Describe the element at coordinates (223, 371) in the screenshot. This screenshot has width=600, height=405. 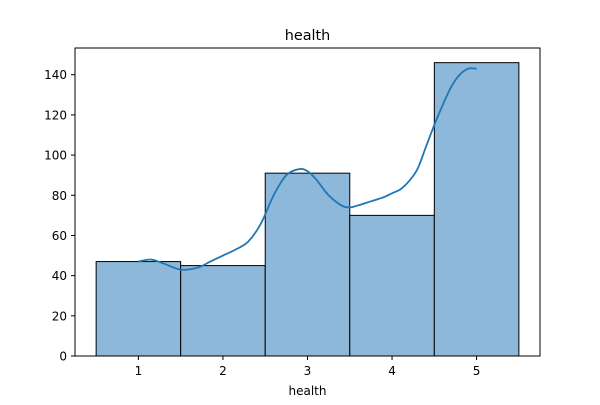
I see `x-tick-label: 2` at that location.